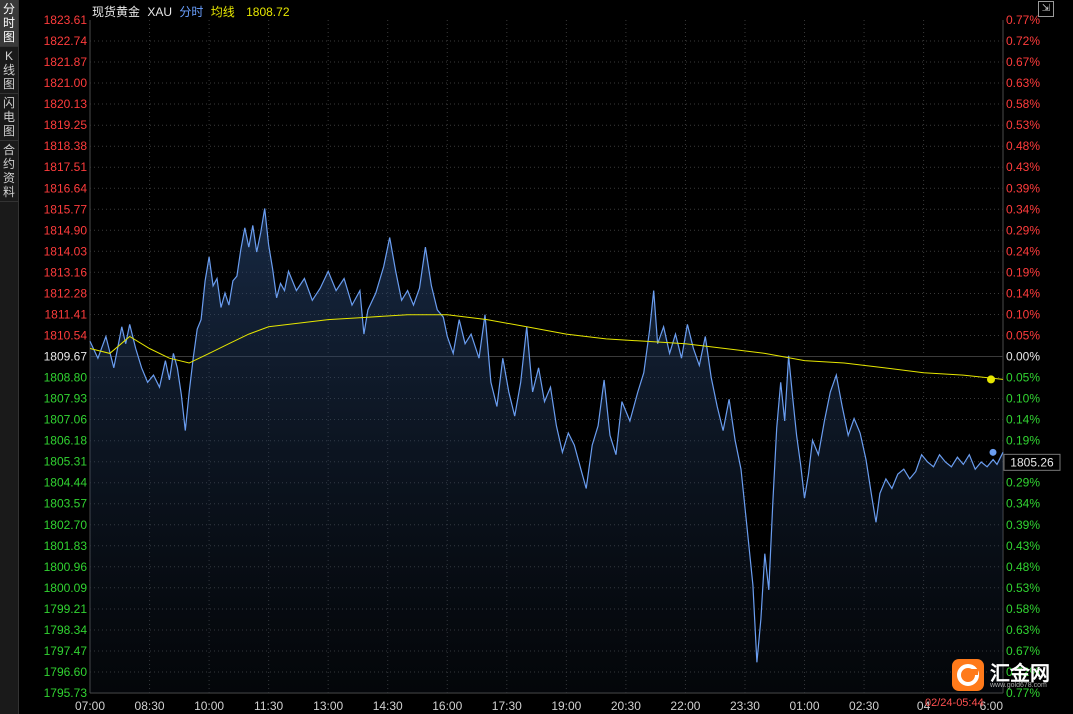  Describe the element at coordinates (954, 703) in the screenshot. I see `timestamp: 02/24-05:44` at that location.